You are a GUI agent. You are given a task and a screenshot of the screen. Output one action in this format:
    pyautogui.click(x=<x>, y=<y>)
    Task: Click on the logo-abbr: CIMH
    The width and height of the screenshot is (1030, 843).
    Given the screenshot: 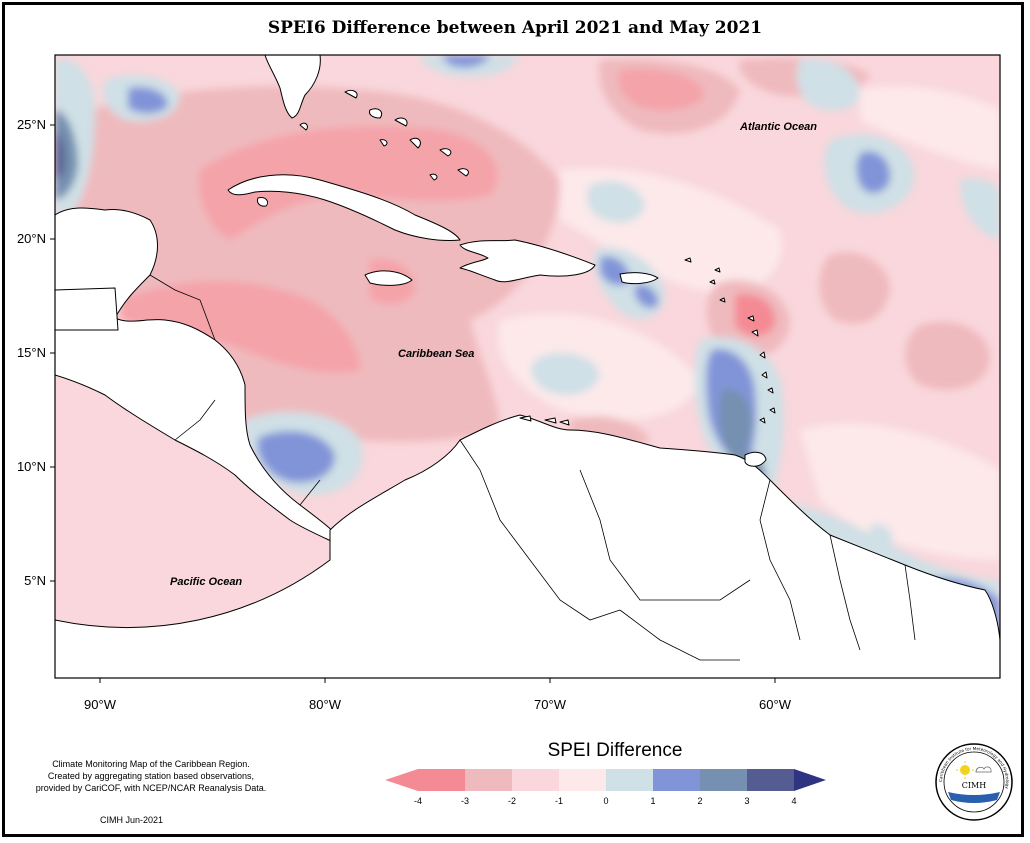 What is the action you would take?
    pyautogui.click(x=974, y=785)
    